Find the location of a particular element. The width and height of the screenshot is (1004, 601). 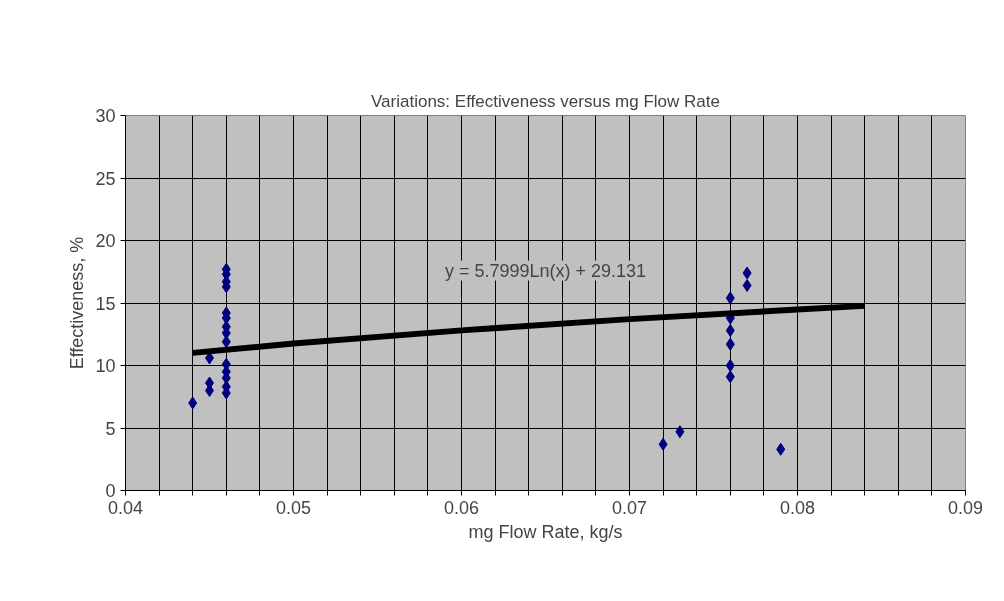

x-tick-label: 0.08 is located at coordinates (797, 507).